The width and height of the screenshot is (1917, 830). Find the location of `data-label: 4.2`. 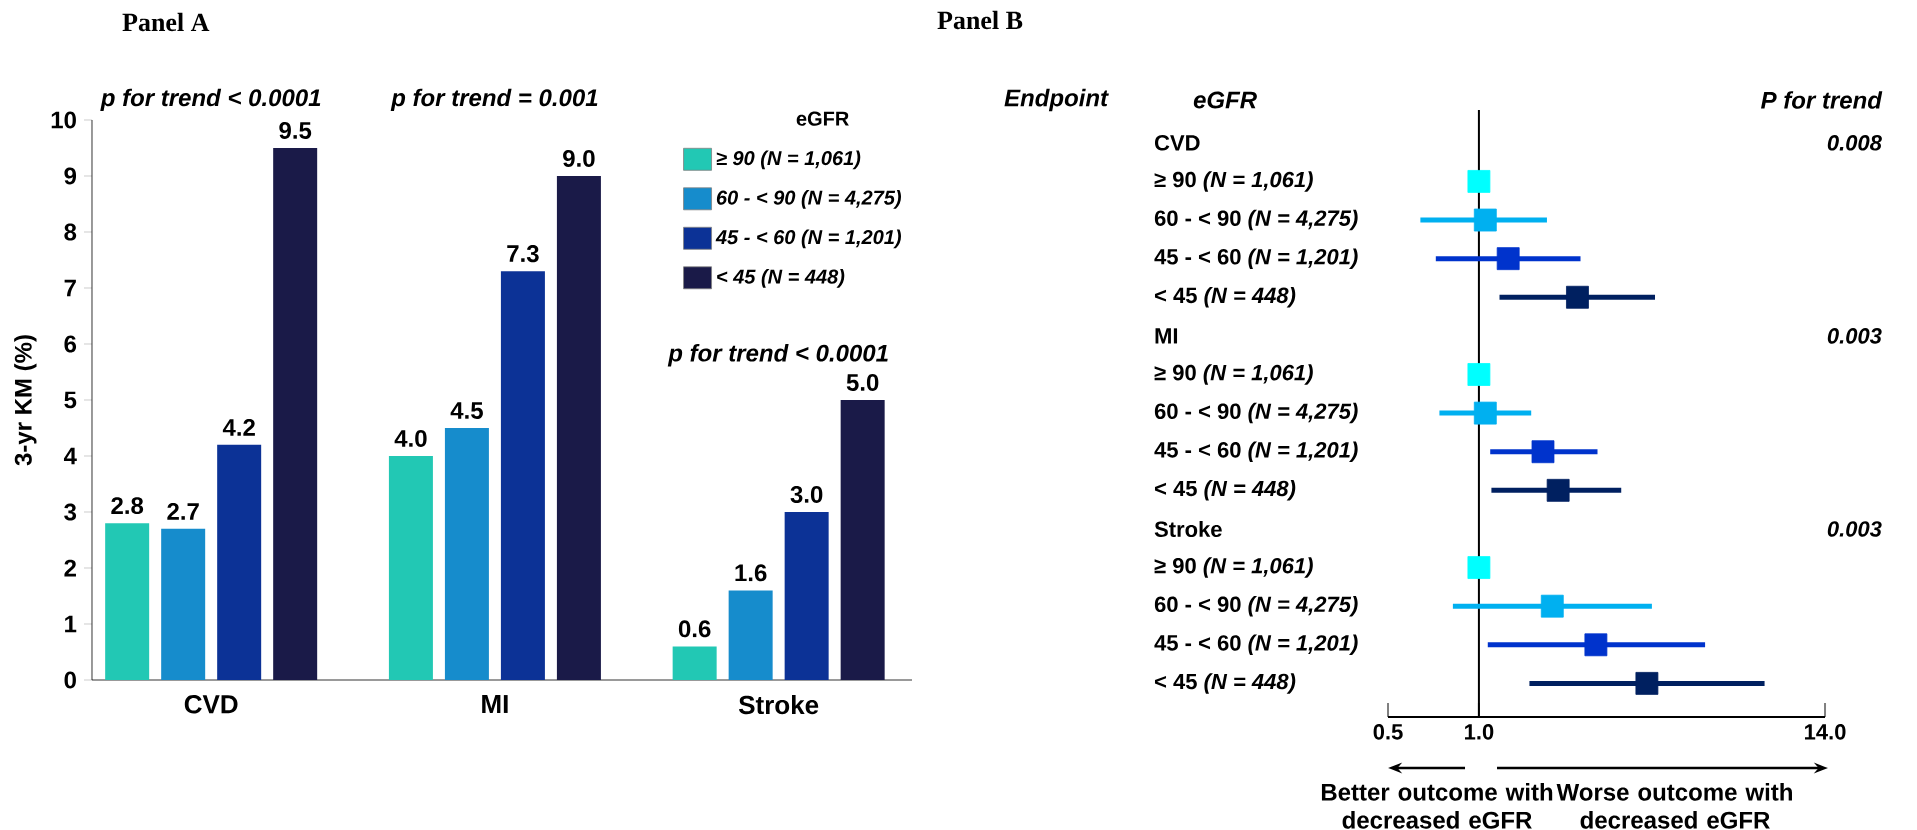

data-label: 4.2 is located at coordinates (238, 427).